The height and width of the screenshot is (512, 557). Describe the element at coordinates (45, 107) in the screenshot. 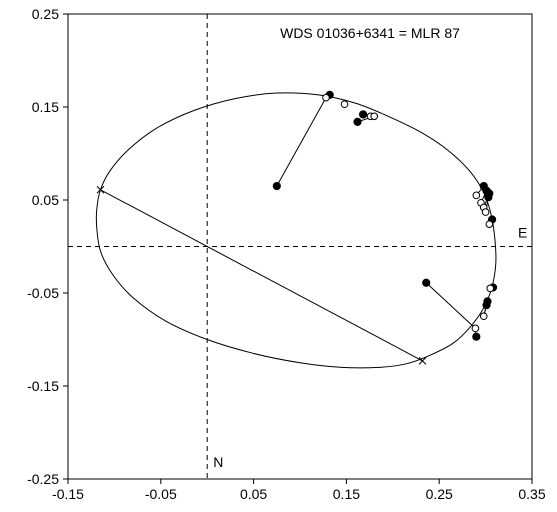

I see `y-tick-label: 0.15` at that location.